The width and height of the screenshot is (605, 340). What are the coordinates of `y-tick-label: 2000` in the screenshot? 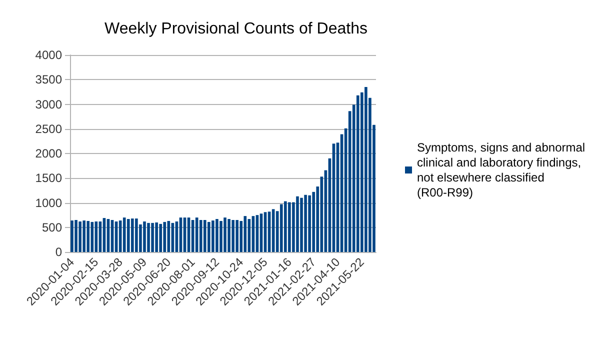 It's located at (48, 153).